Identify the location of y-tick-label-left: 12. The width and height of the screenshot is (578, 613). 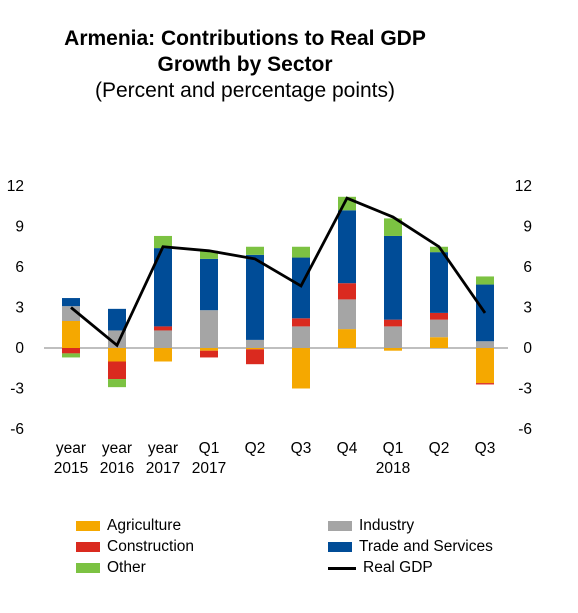
(15, 186).